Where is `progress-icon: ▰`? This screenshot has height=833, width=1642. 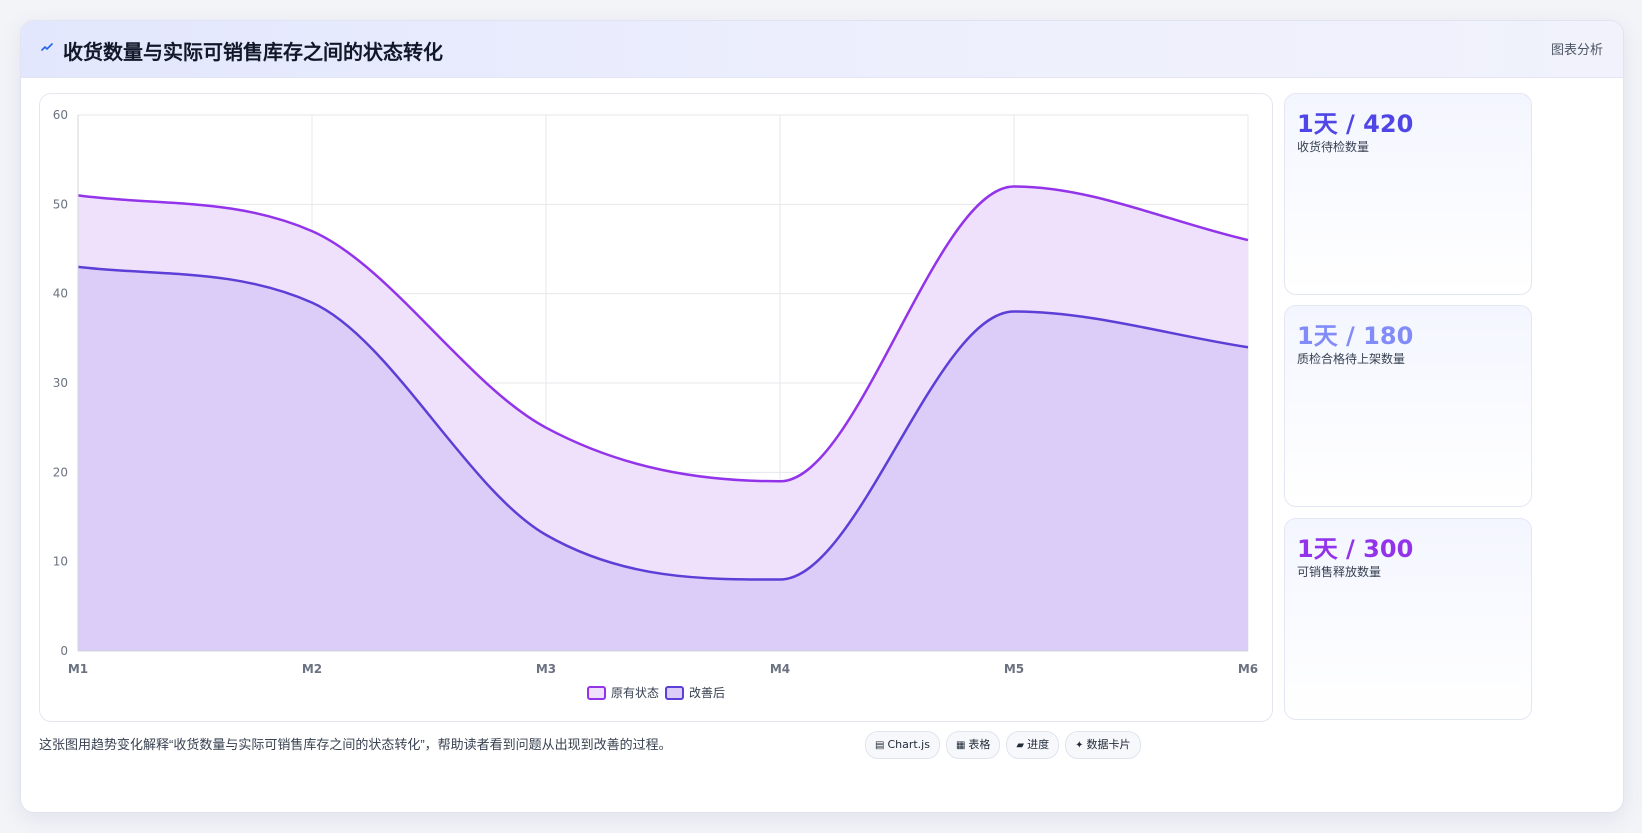 progress-icon: ▰ is located at coordinates (1020, 745).